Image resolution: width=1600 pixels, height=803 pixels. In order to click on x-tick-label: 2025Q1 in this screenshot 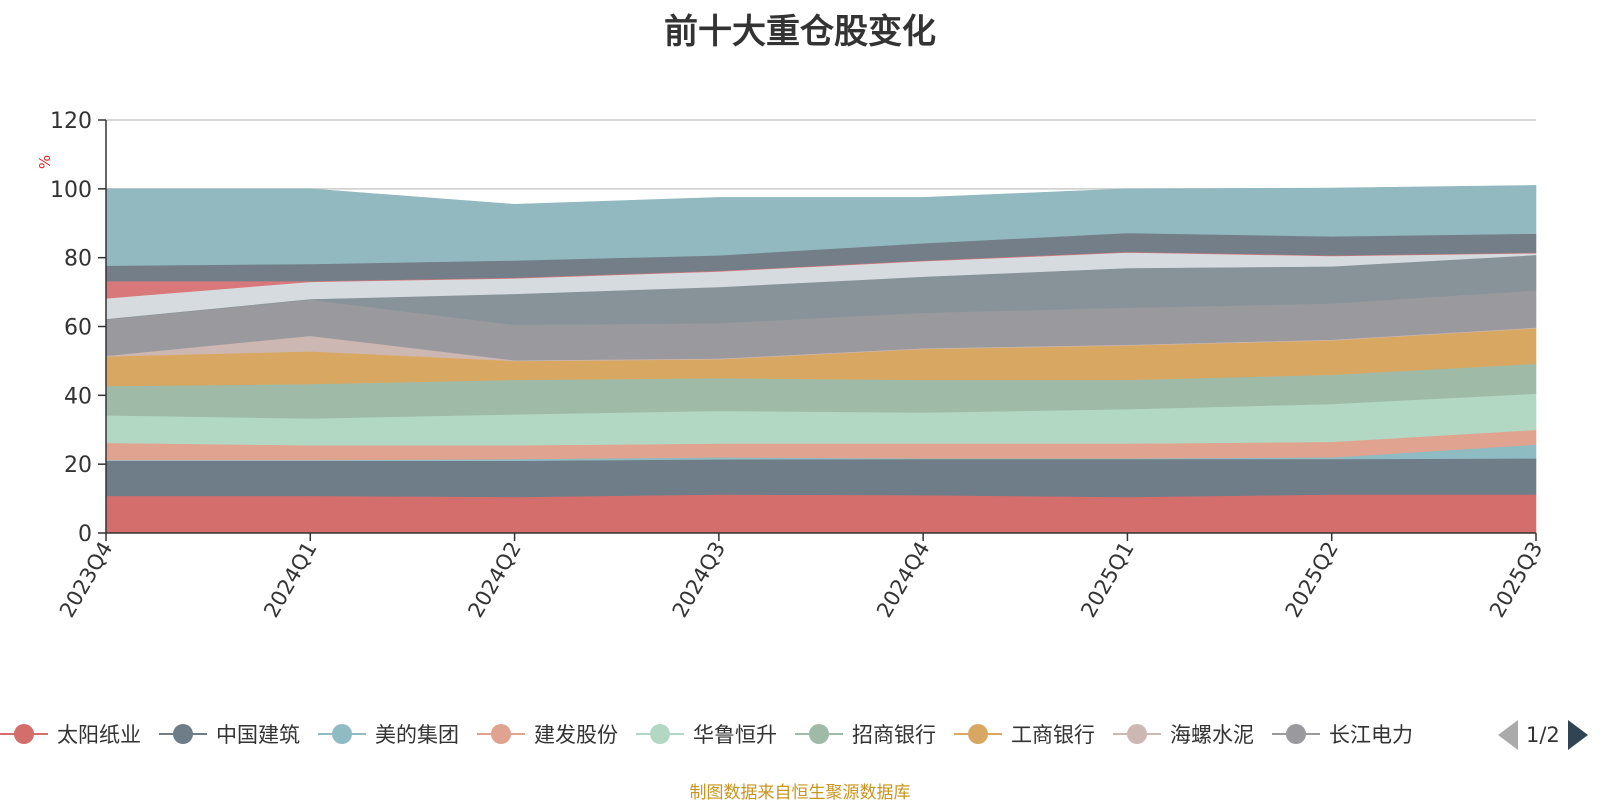, I will do `click(1107, 580)`.